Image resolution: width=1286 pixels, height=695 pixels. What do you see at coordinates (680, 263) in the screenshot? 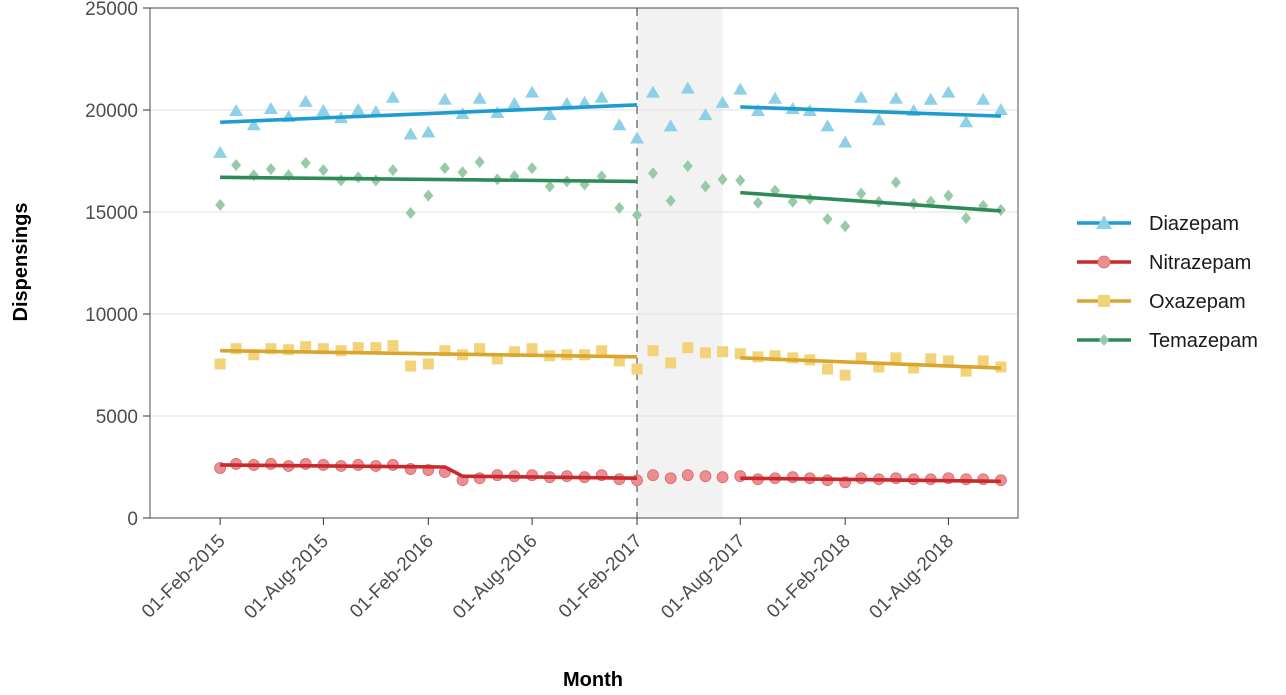
I see `shaded-period` at bounding box center [680, 263].